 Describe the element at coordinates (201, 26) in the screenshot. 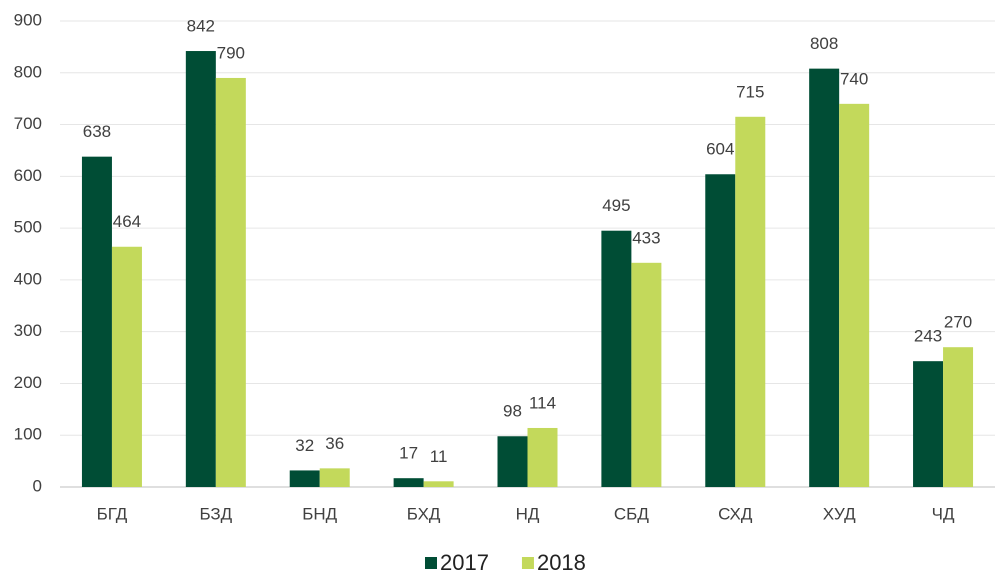

I see `data-label: 842` at that location.